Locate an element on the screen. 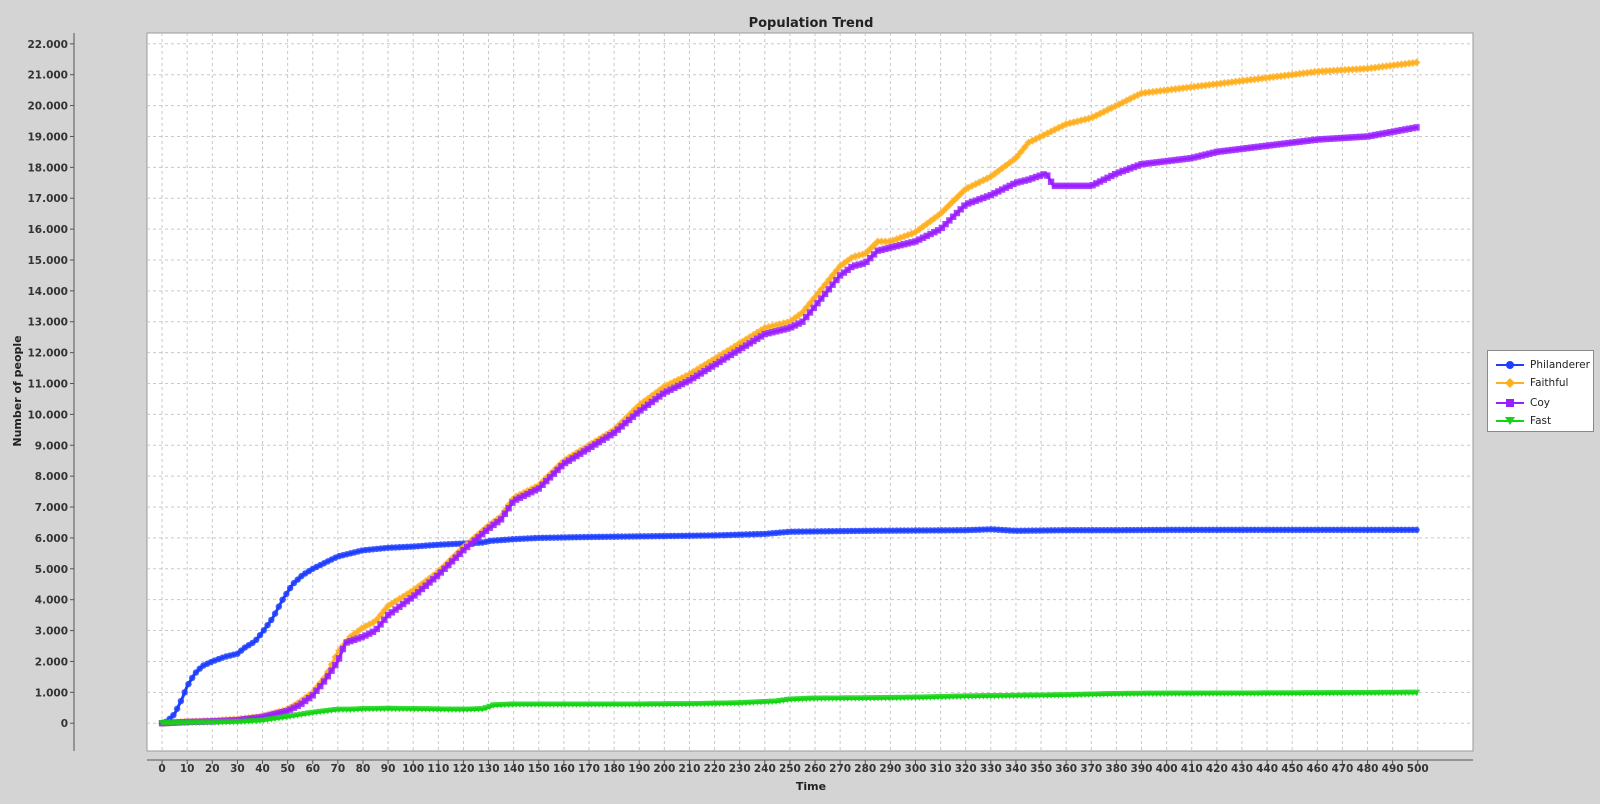 This screenshot has height=804, width=1600. x-tick-label: 480 is located at coordinates (1368, 769).